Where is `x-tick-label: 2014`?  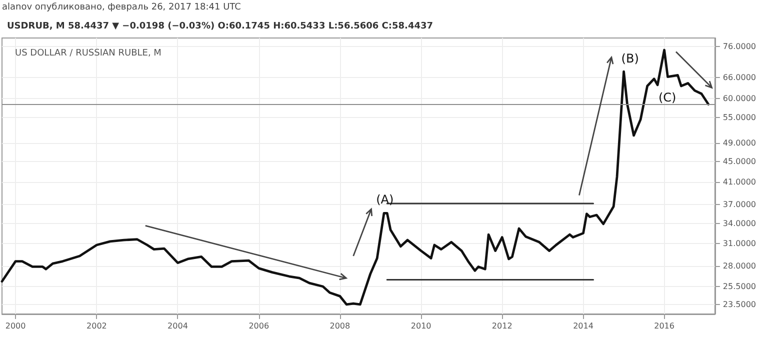
x-tick-label: 2014 is located at coordinates (583, 326).